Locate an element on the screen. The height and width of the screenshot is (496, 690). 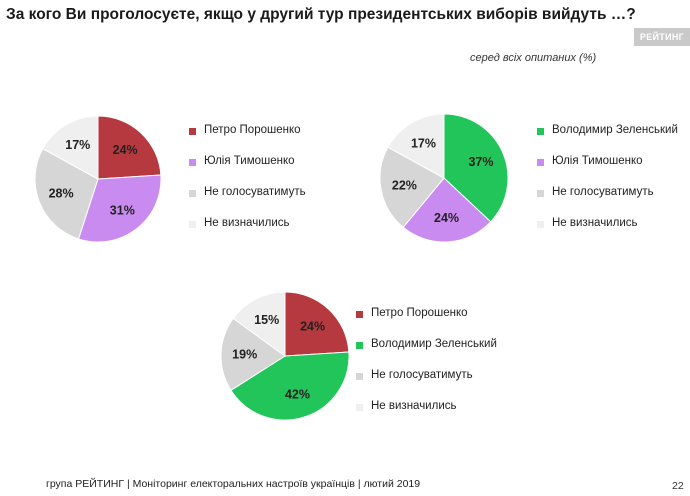
chart-subtitle: серед всіх опитаних (%) is located at coordinates (533, 58).